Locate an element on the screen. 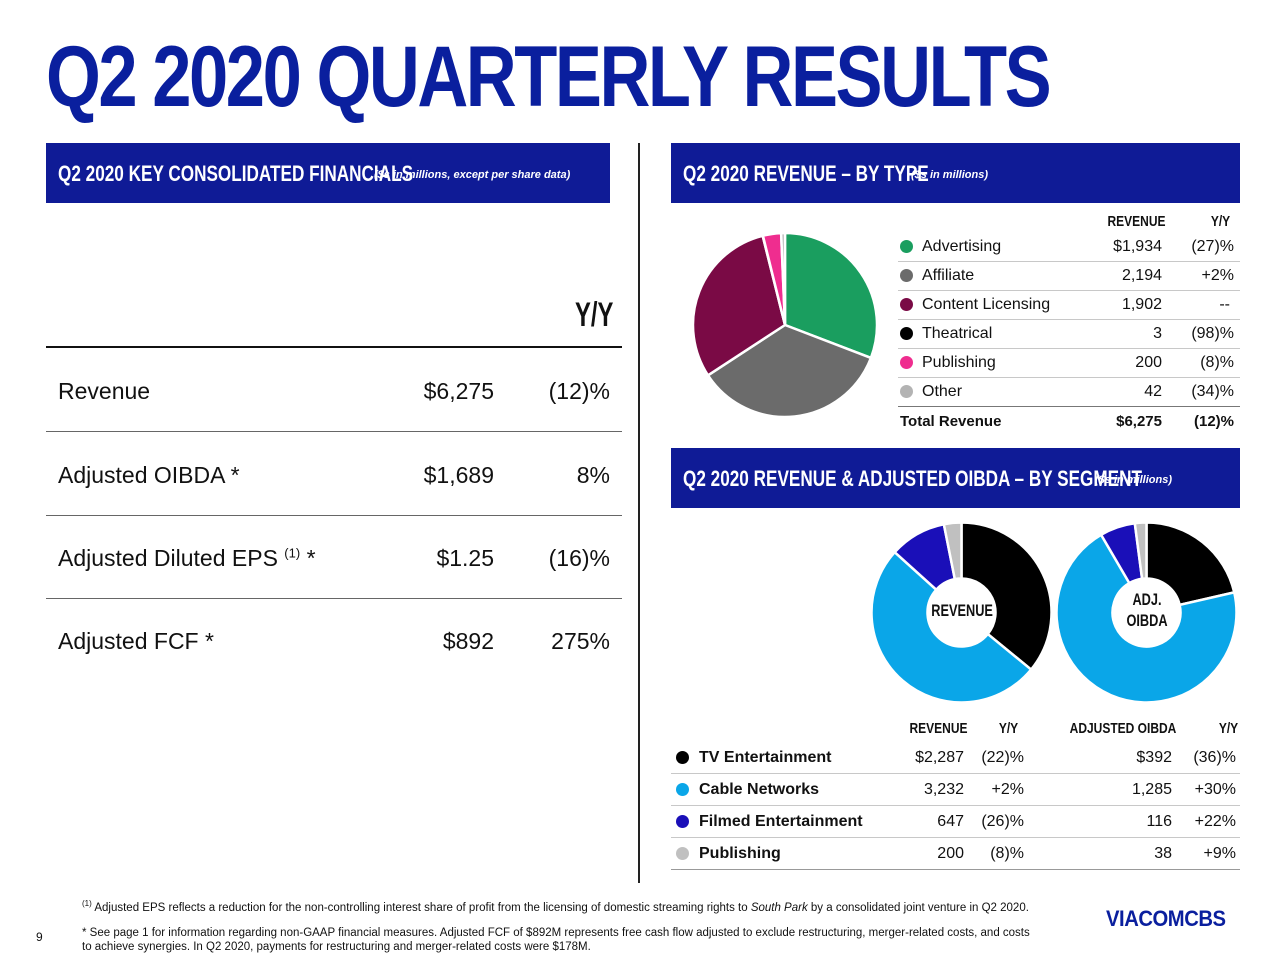  financial-value: $6,275 is located at coordinates (458, 391).